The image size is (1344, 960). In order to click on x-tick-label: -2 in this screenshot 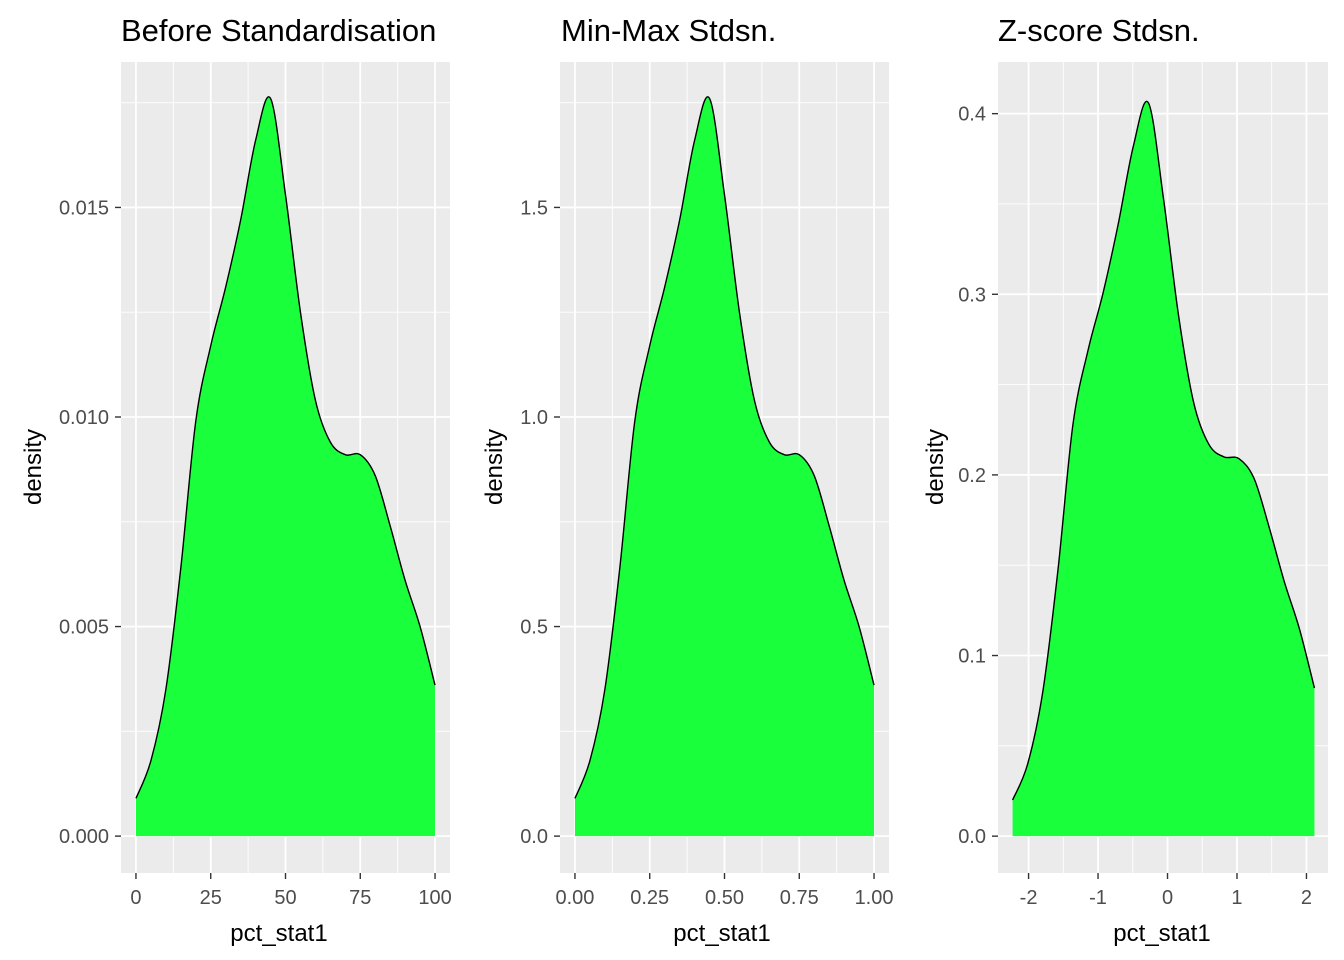, I will do `click(1029, 898)`.